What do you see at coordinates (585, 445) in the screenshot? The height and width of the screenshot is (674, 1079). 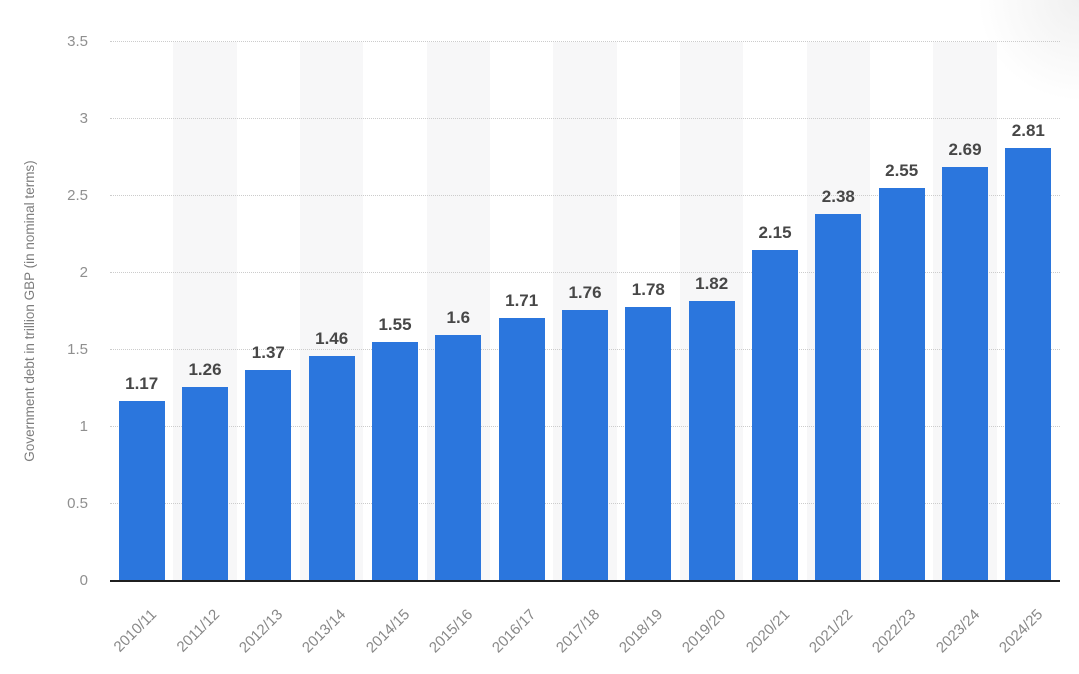 I see `bar-2017/18` at bounding box center [585, 445].